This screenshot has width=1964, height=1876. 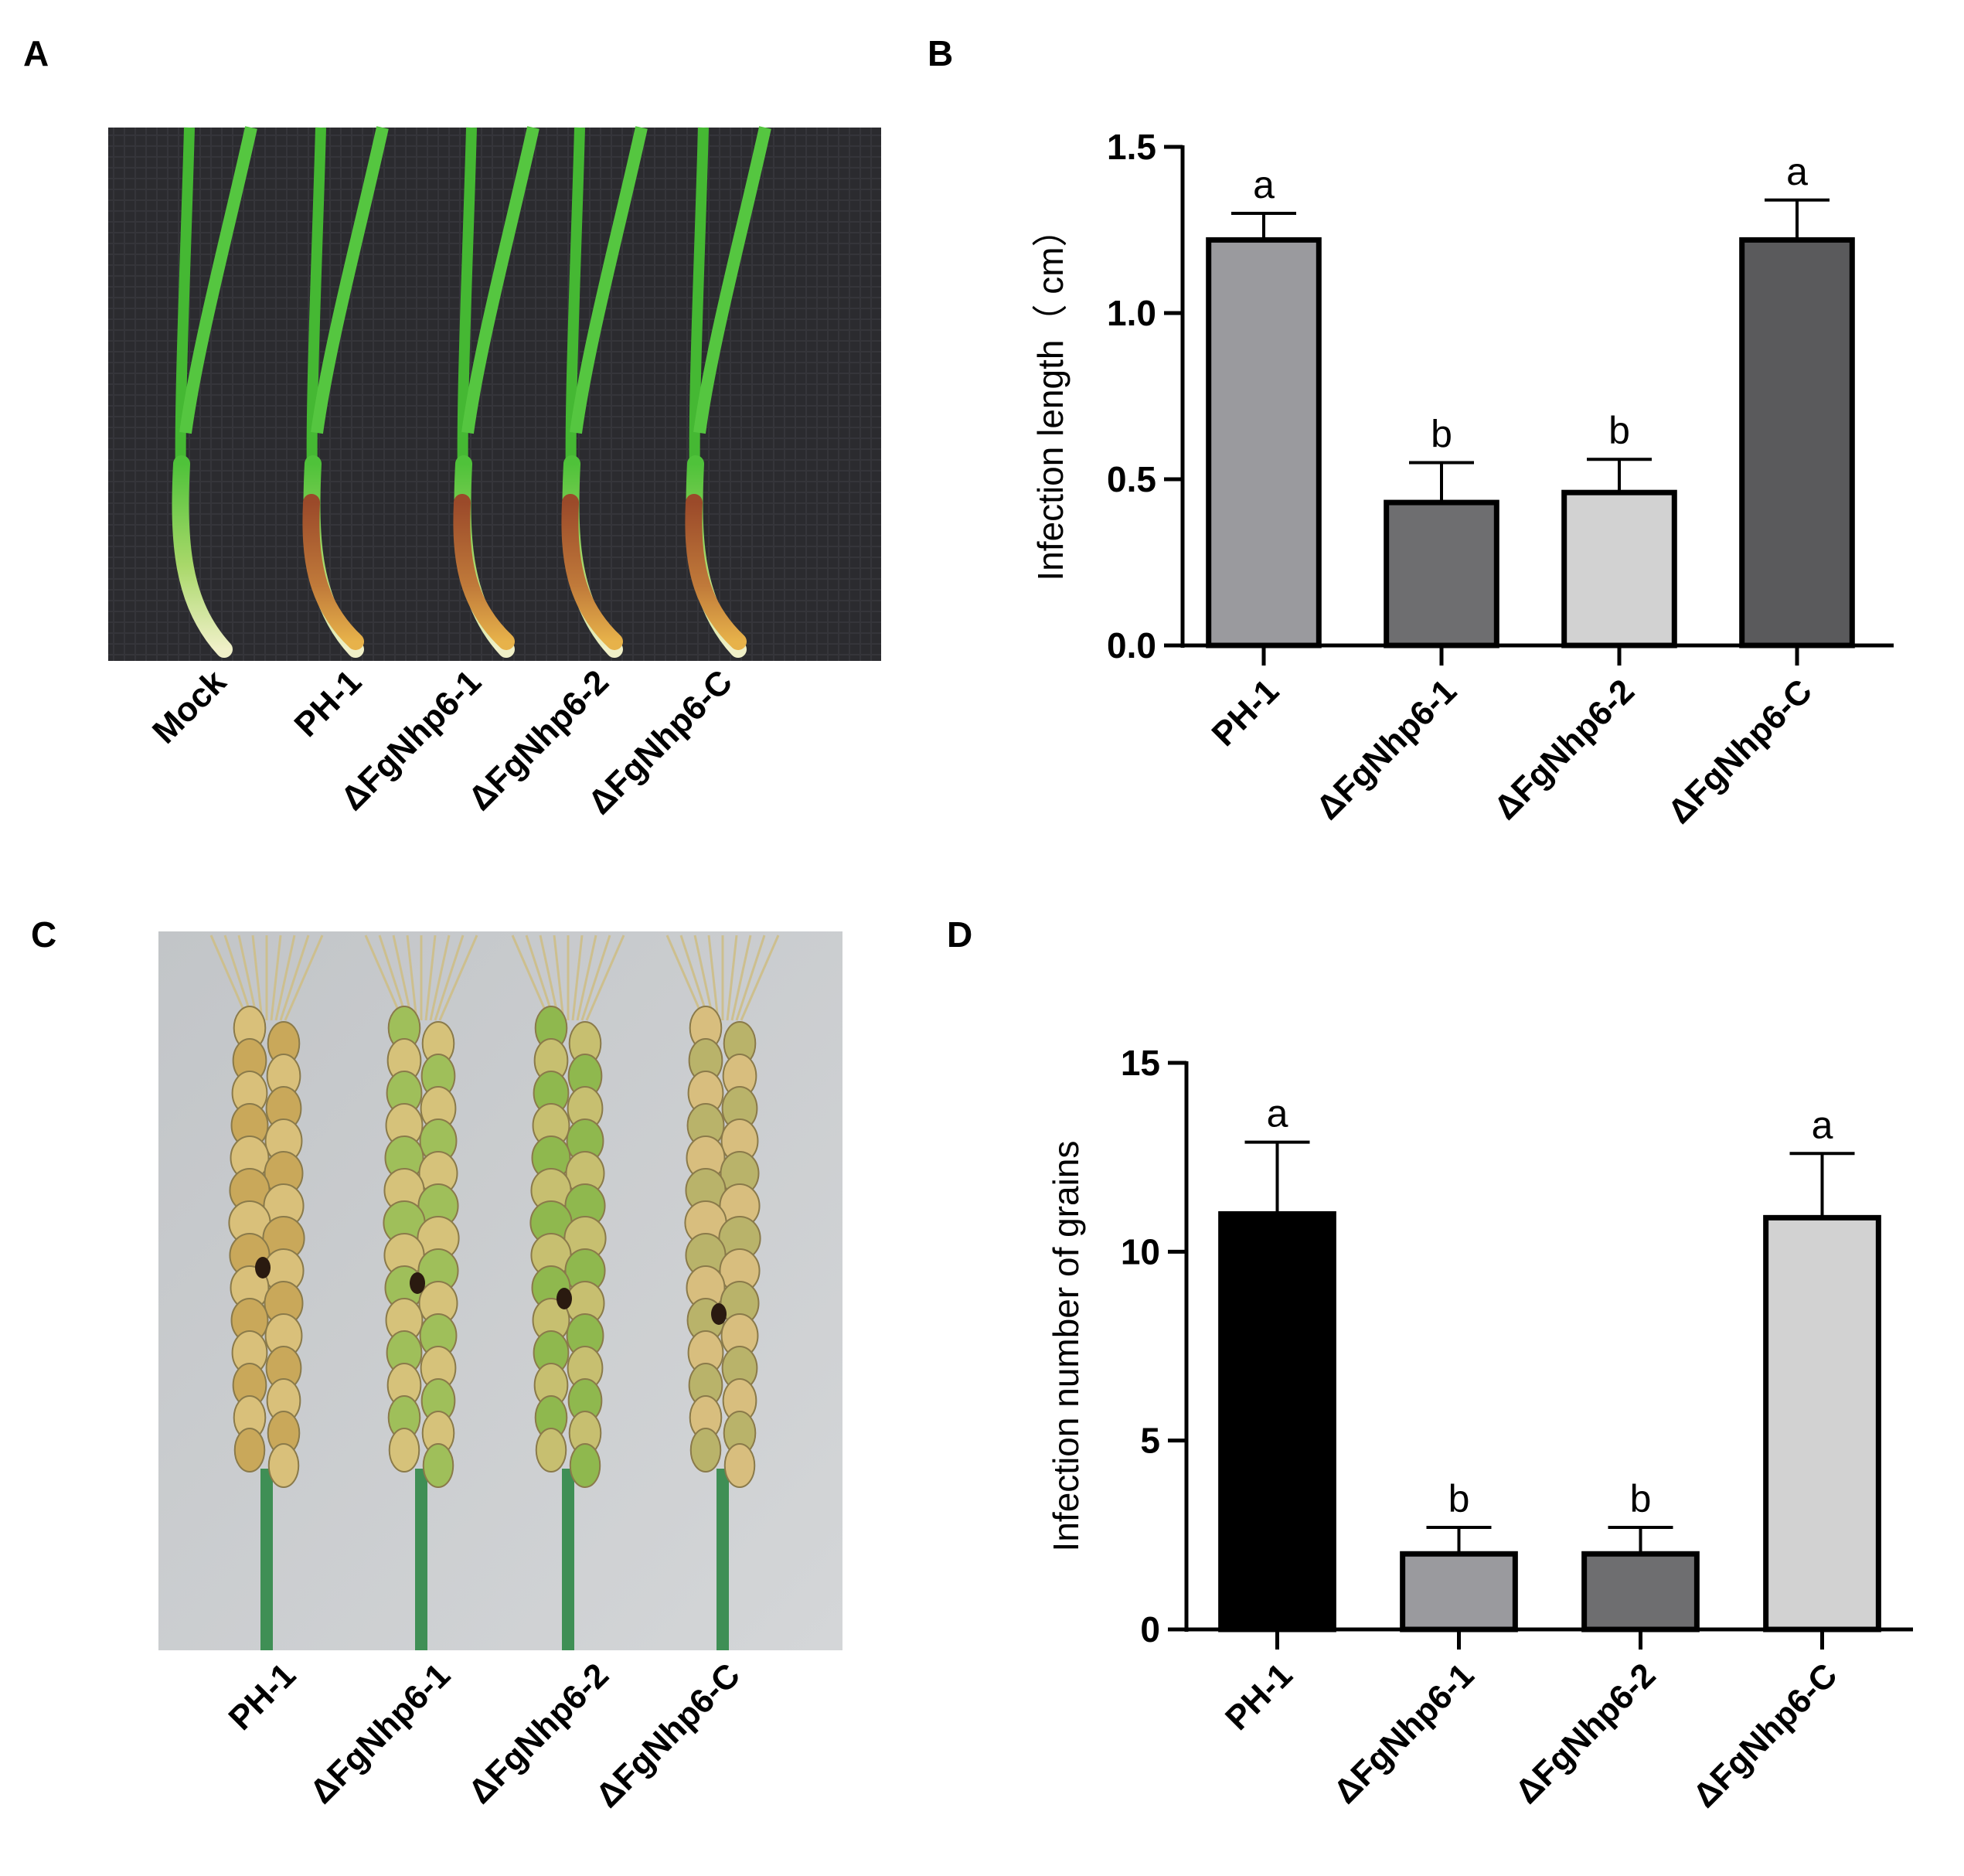 I want to click on panel-letter-c: C, so click(x=43, y=935).